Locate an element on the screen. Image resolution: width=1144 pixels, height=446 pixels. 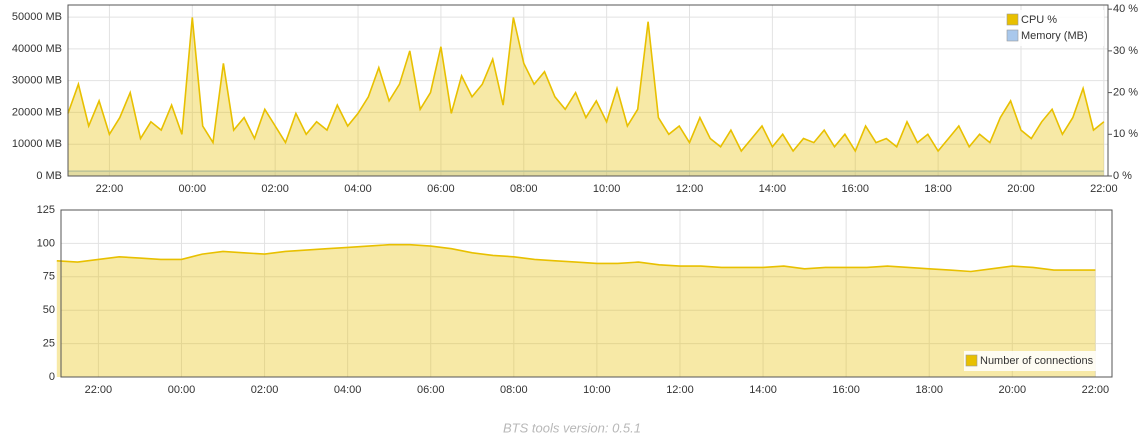
y2-tick-label: 10 % is located at coordinates (1125, 134).